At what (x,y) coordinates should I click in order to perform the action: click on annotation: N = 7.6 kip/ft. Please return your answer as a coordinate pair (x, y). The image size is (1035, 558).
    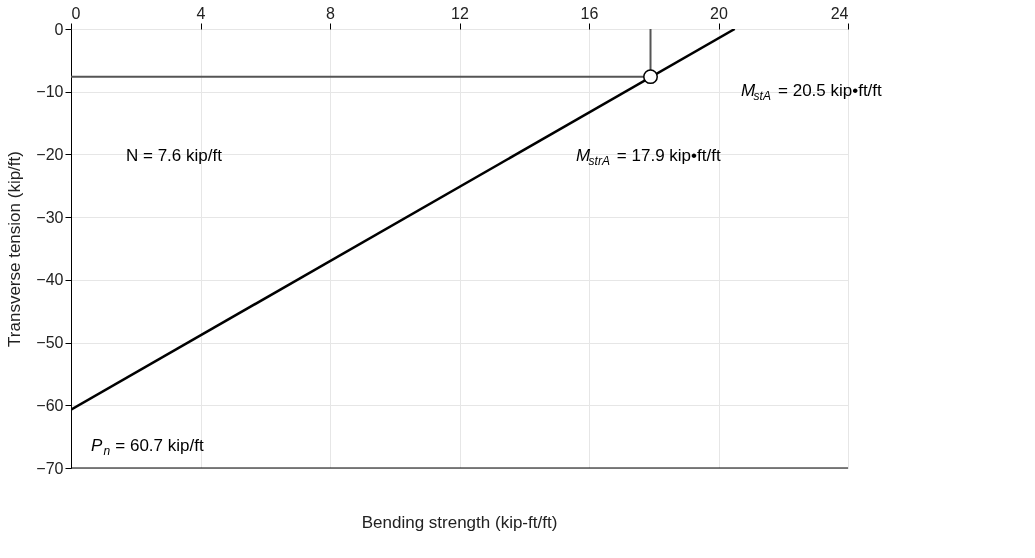
    Looking at the image, I should click on (174, 155).